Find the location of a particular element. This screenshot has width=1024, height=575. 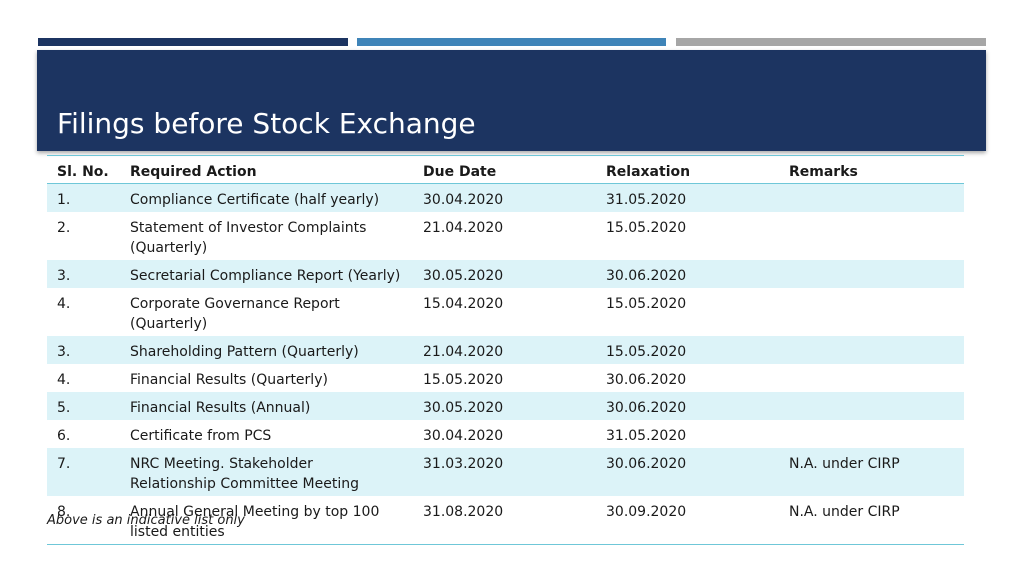

footnote: Above is an indicative list only is located at coordinates (146, 520).